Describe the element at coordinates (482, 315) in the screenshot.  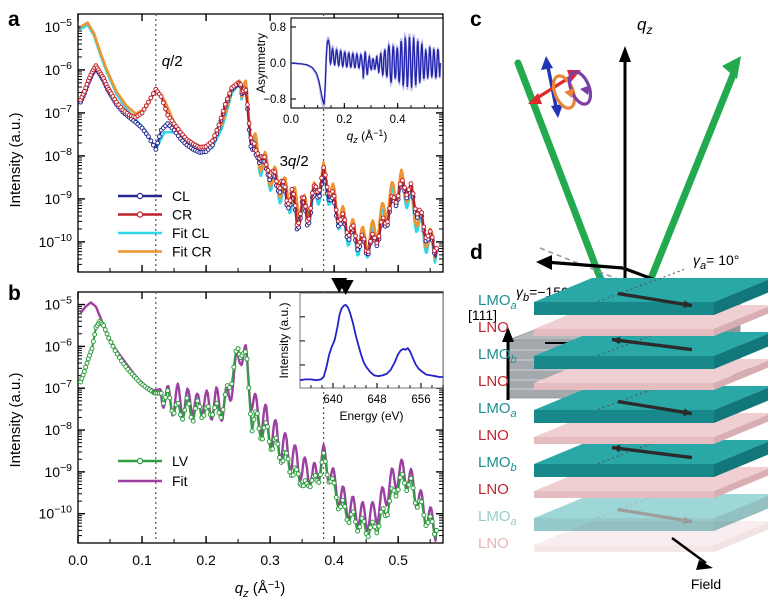
I see `crystal-direction-label: [111]` at that location.